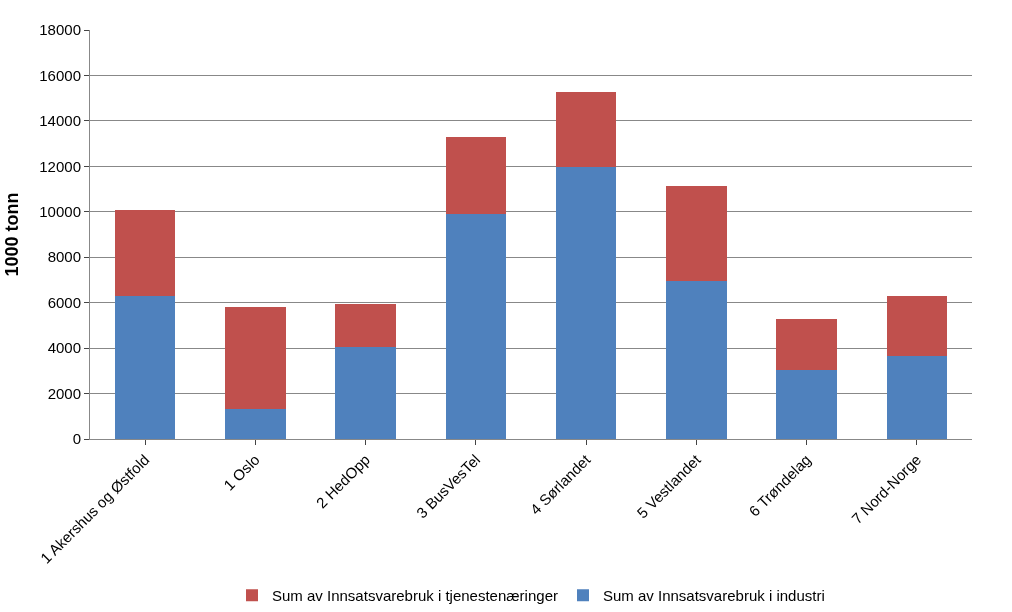 The width and height of the screenshot is (1012, 612). Describe the element at coordinates (60, 212) in the screenshot. I see `y-tick-label: 10000` at that location.